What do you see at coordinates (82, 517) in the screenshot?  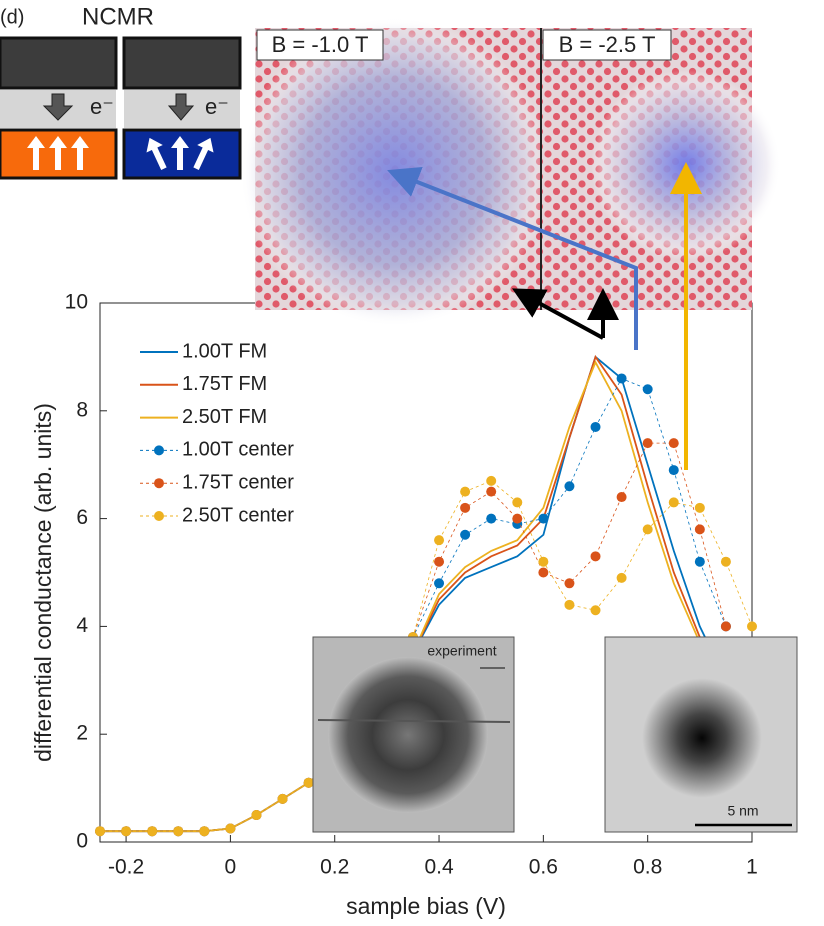 I see `y-tick-label: 6` at bounding box center [82, 517].